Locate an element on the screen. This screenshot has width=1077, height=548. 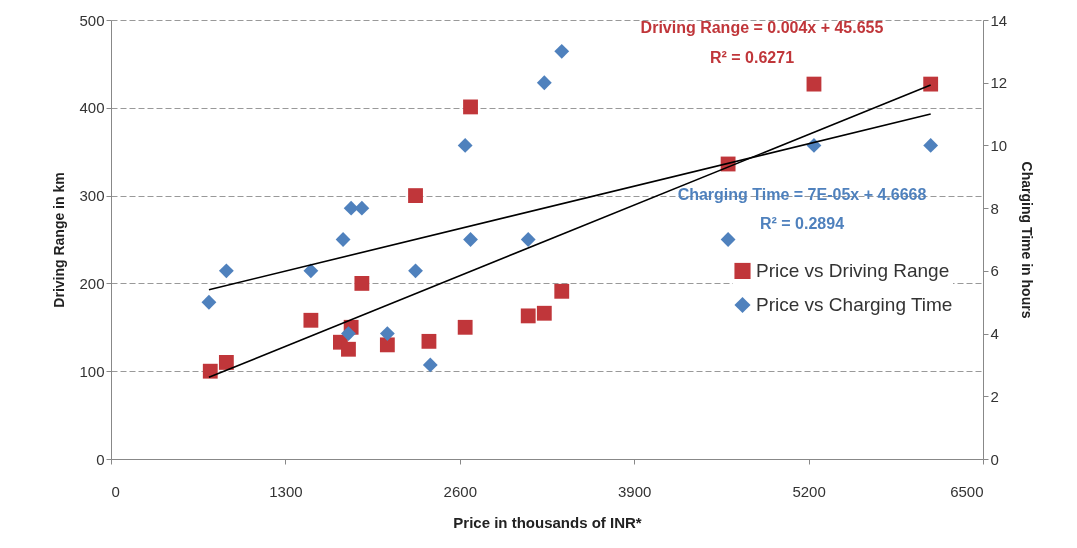
y2-tick-label: 0 is located at coordinates (994, 459).